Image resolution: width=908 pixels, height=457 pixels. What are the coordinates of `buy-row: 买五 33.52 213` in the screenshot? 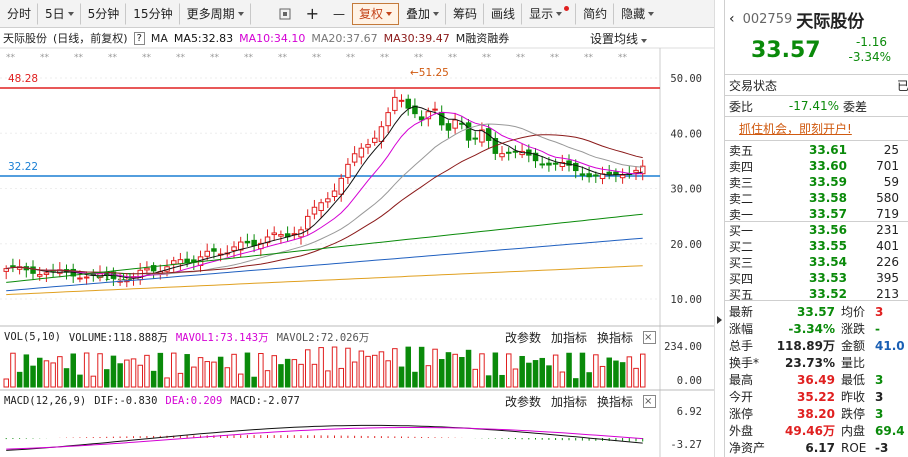 It's located at (816, 294).